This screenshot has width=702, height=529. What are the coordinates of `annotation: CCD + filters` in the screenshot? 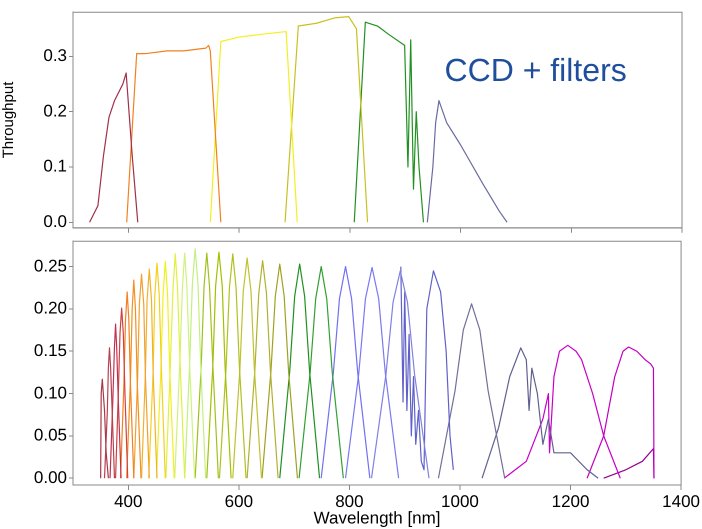 It's located at (535, 70).